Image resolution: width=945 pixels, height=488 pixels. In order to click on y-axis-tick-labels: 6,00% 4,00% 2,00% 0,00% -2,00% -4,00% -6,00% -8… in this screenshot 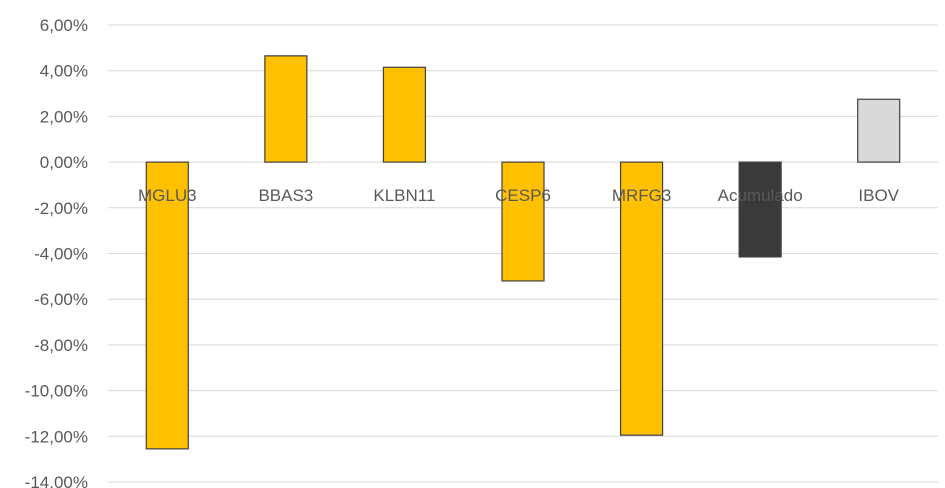, I will do `click(56, 252)`.